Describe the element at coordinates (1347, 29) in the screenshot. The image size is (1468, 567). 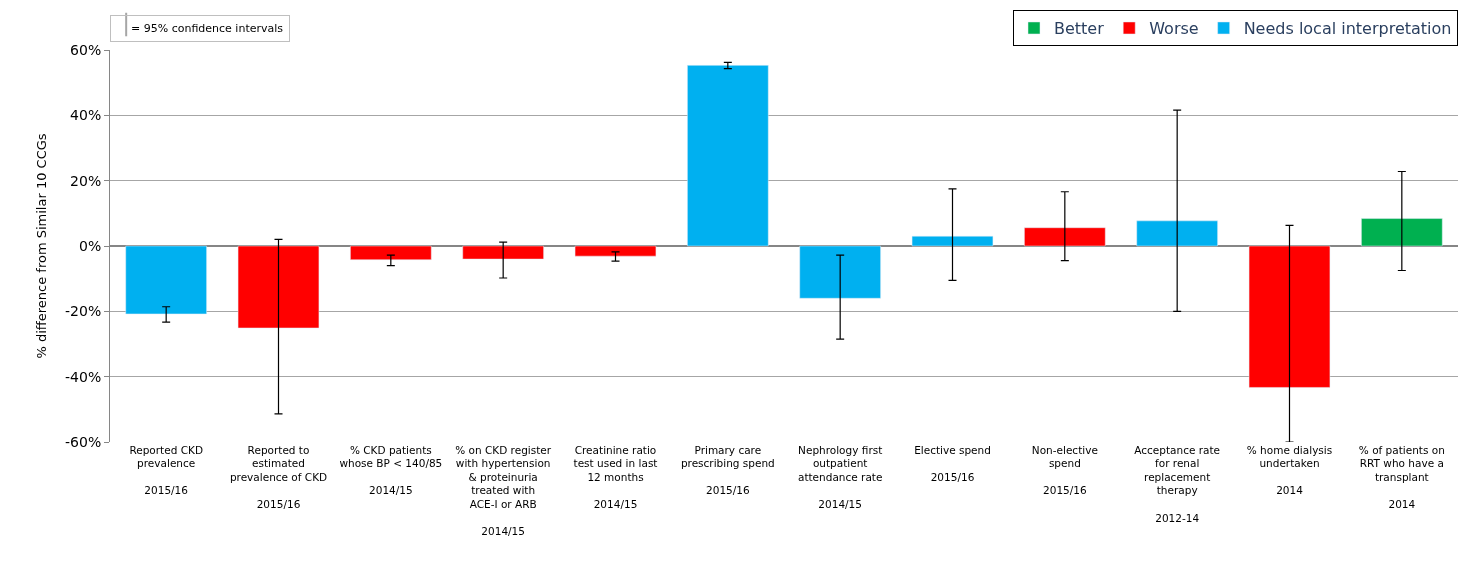
I see `legend-label: Needs local interpretation` at that location.